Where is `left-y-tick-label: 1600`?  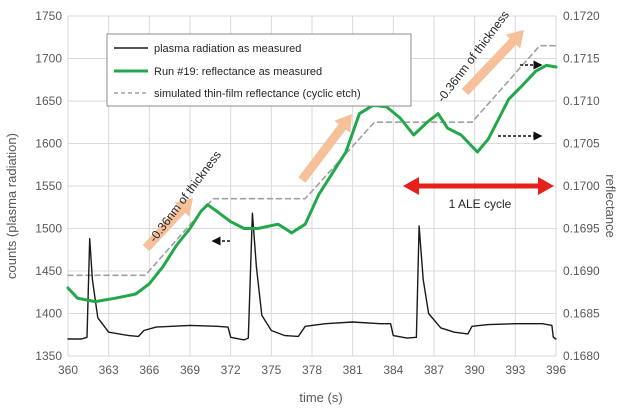
left-y-tick-label: 1600 is located at coordinates (48, 144).